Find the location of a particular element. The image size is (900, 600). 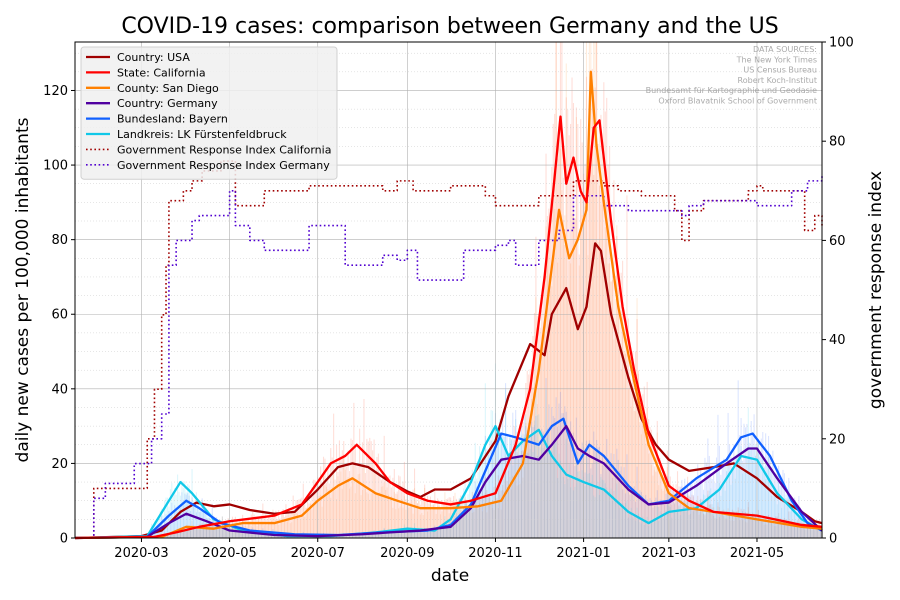

y-right-tick-label: 80 is located at coordinates (837, 142).